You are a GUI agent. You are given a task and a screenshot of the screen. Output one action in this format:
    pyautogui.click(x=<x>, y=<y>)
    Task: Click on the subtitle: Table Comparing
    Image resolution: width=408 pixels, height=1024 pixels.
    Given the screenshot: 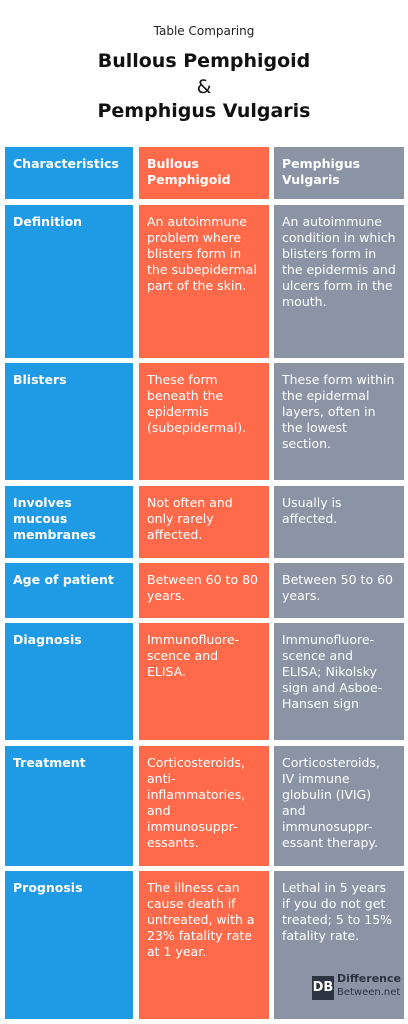 What is the action you would take?
    pyautogui.click(x=204, y=31)
    